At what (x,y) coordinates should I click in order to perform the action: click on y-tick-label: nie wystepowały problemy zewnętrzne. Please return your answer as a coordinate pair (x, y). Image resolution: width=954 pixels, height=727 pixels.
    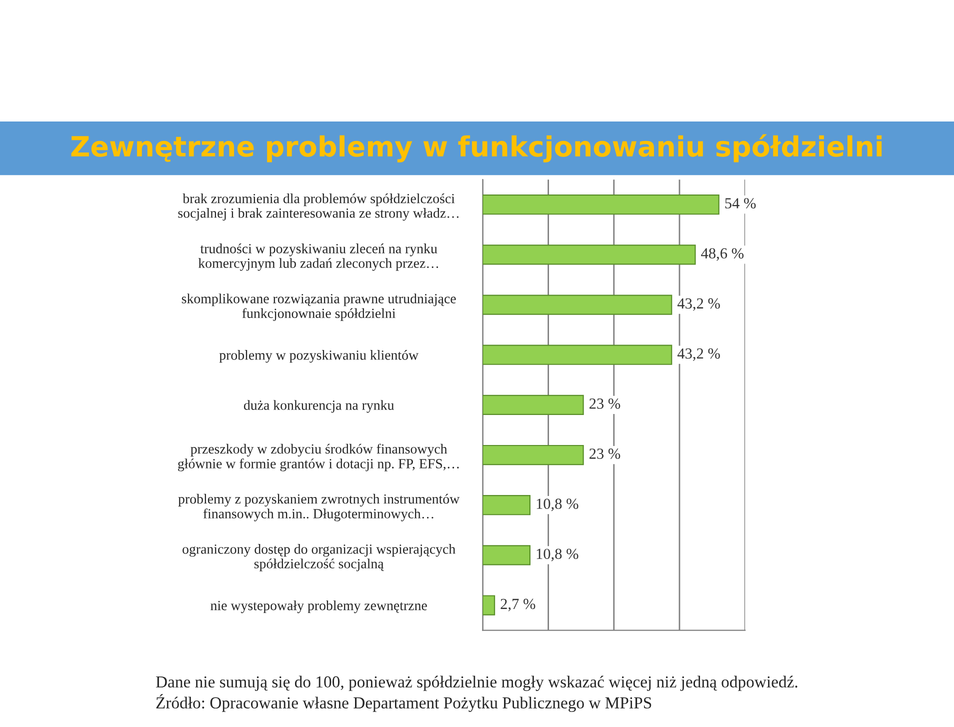
    Looking at the image, I should click on (318, 607).